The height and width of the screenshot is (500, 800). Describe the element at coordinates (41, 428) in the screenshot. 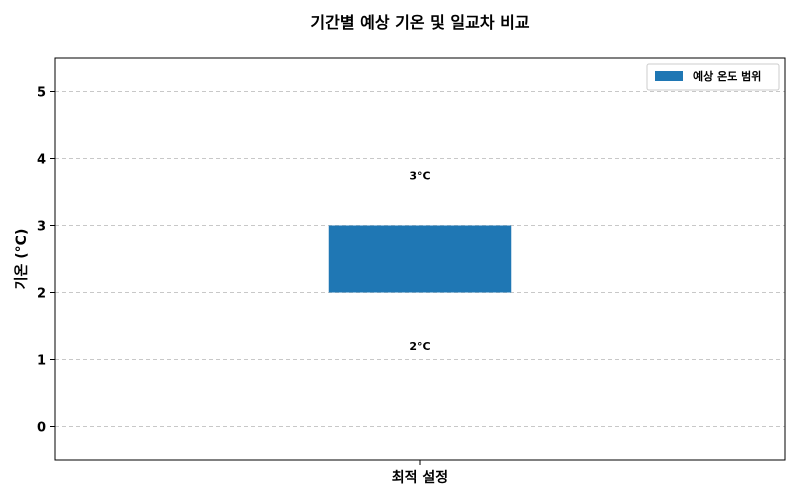

I see `y-tick-label: 0` at that location.